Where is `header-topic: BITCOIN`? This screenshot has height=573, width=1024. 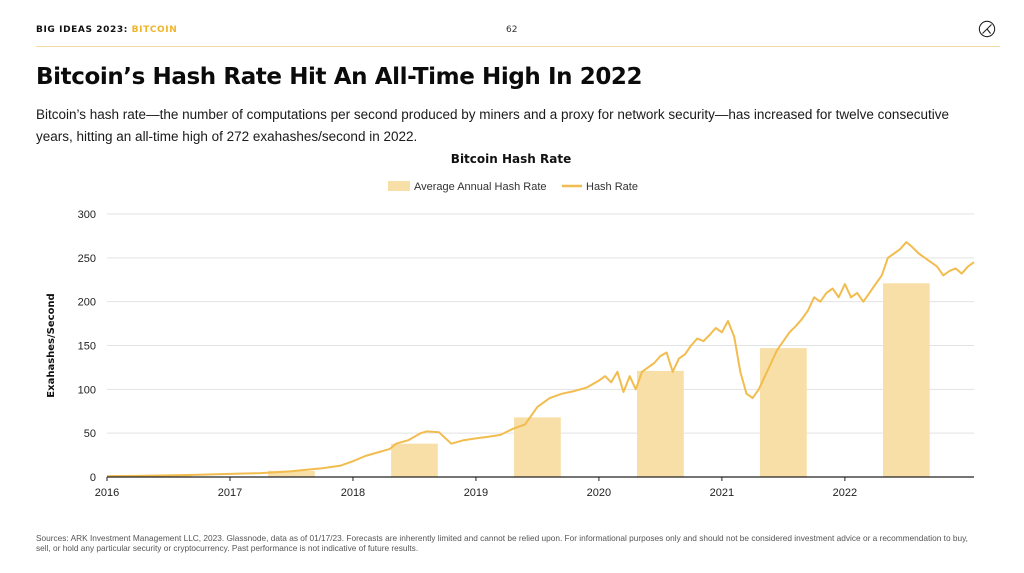
header-topic: BITCOIN is located at coordinates (154, 30).